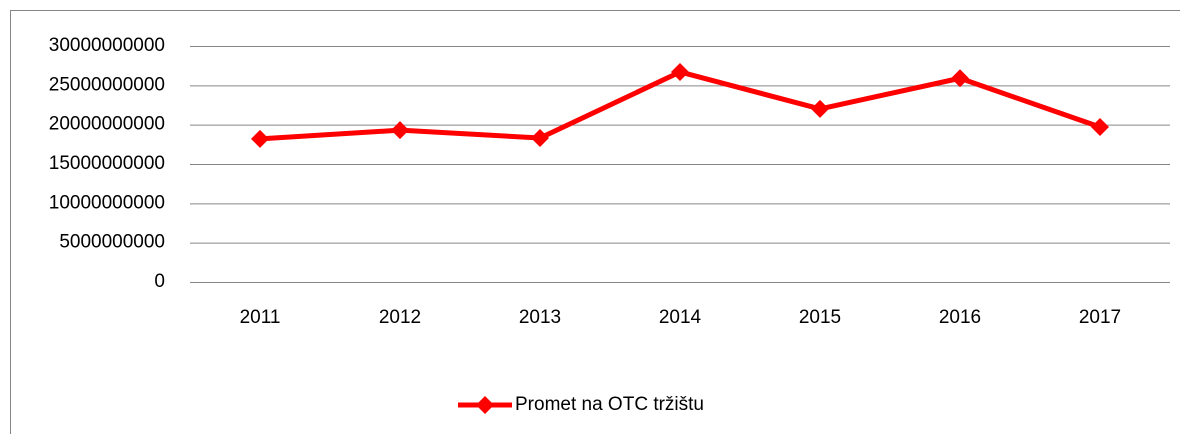 The height and width of the screenshot is (434, 1180). What do you see at coordinates (107, 124) in the screenshot?
I see `y-tick-label: 20000000000` at bounding box center [107, 124].